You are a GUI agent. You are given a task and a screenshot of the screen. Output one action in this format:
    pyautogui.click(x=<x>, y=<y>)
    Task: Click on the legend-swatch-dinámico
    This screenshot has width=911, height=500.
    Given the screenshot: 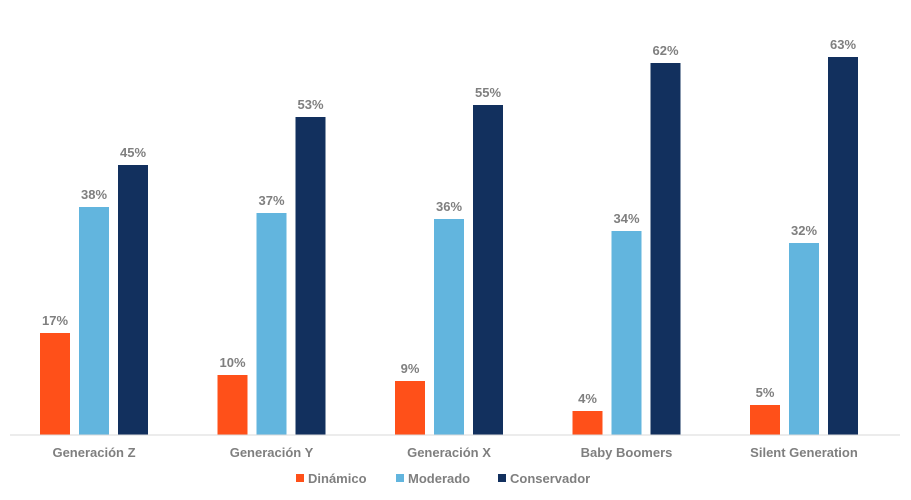 What is the action you would take?
    pyautogui.click(x=300, y=478)
    